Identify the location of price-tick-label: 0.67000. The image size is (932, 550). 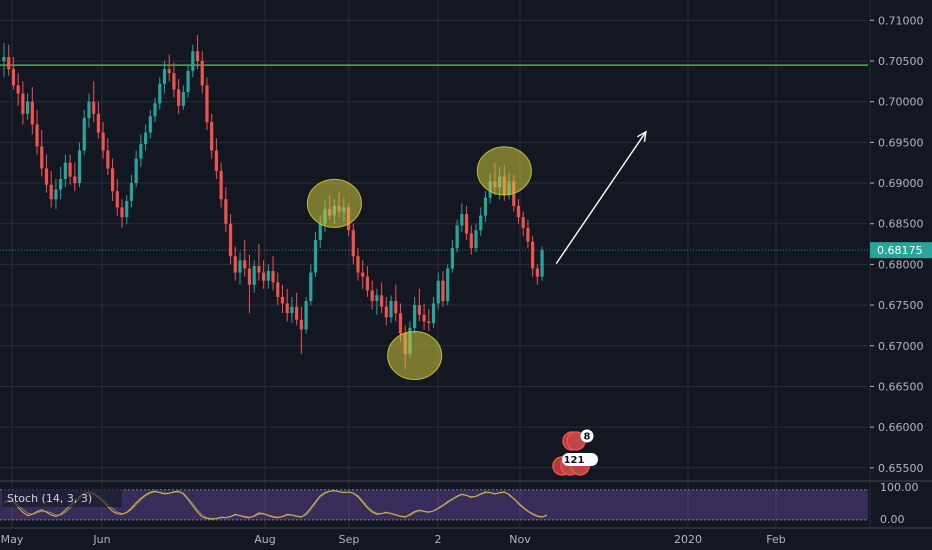
(901, 346).